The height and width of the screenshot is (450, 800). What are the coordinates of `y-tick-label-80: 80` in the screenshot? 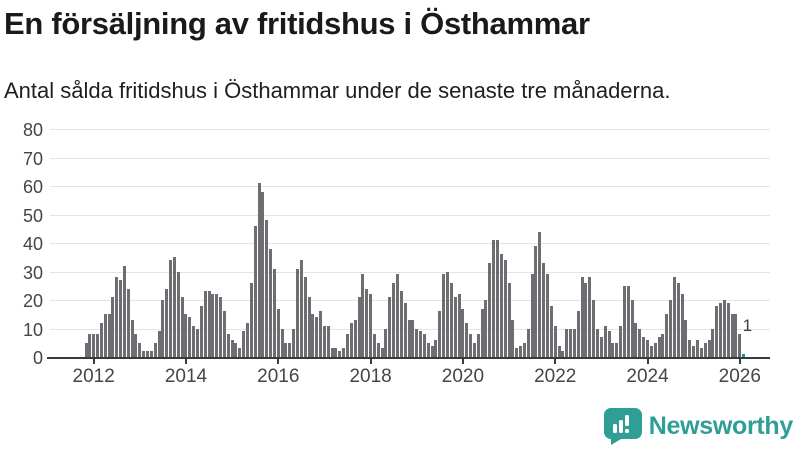 It's located at (32, 130).